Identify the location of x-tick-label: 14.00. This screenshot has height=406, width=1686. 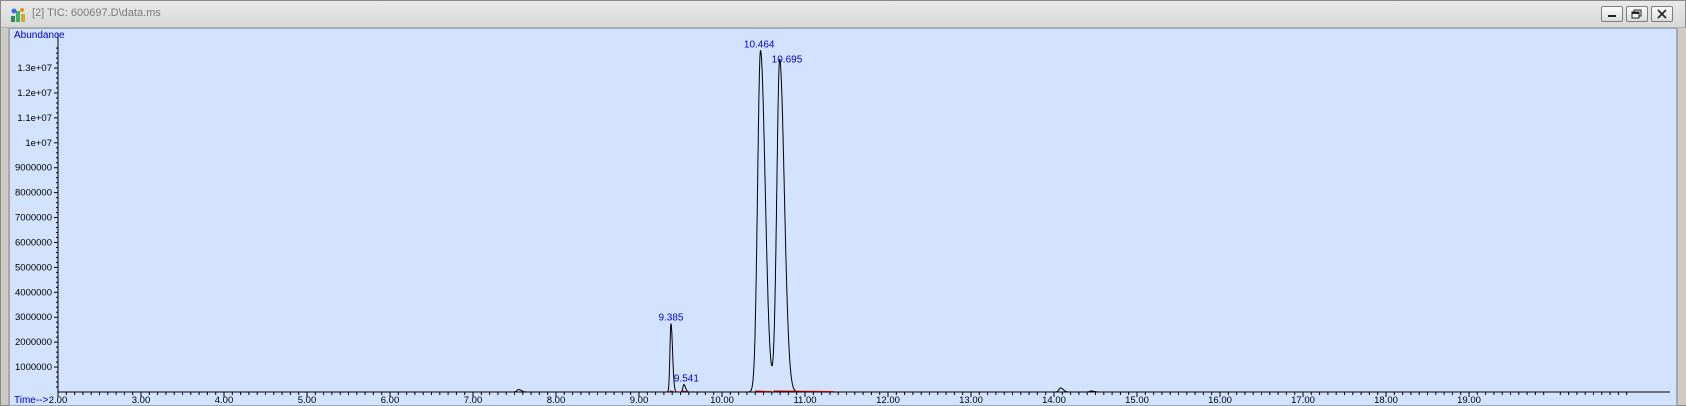
(1054, 400).